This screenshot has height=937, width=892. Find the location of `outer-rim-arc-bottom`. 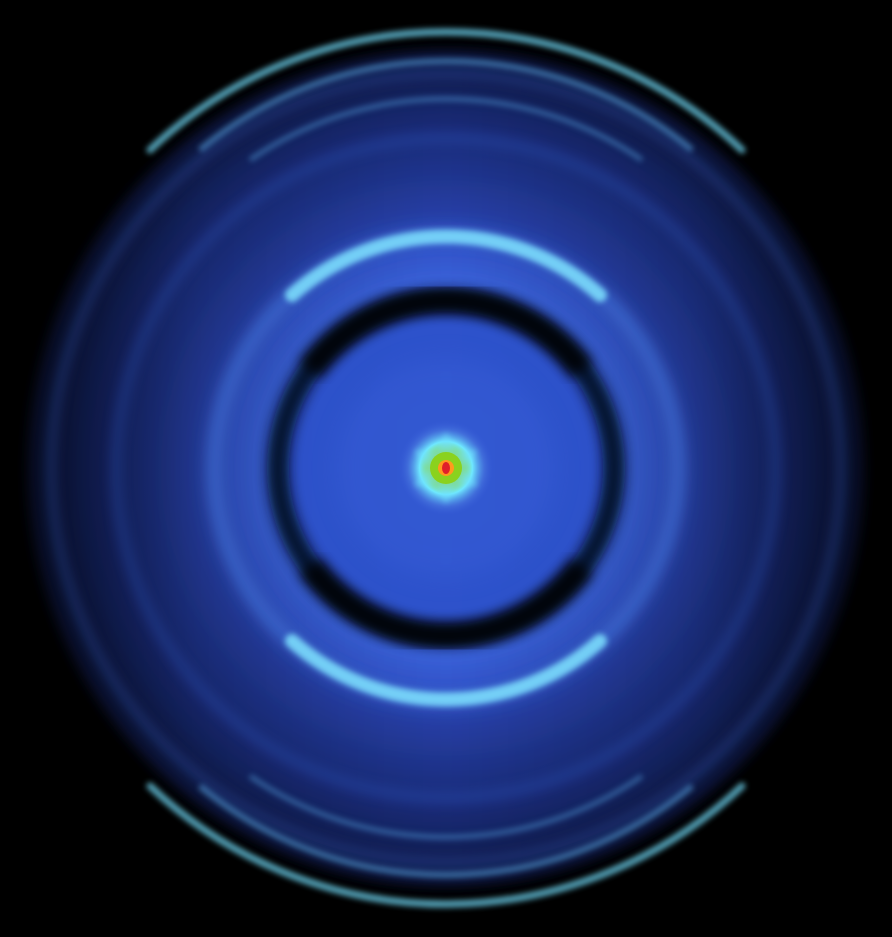

outer-rim-arc-bottom is located at coordinates (446, 845).